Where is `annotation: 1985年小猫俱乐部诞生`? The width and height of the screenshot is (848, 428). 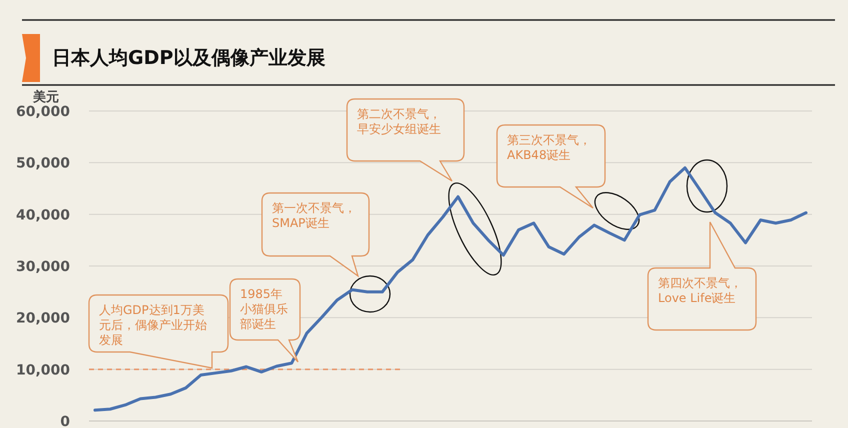
annotation: 1985年小猫俱乐部诞生 is located at coordinates (264, 309).